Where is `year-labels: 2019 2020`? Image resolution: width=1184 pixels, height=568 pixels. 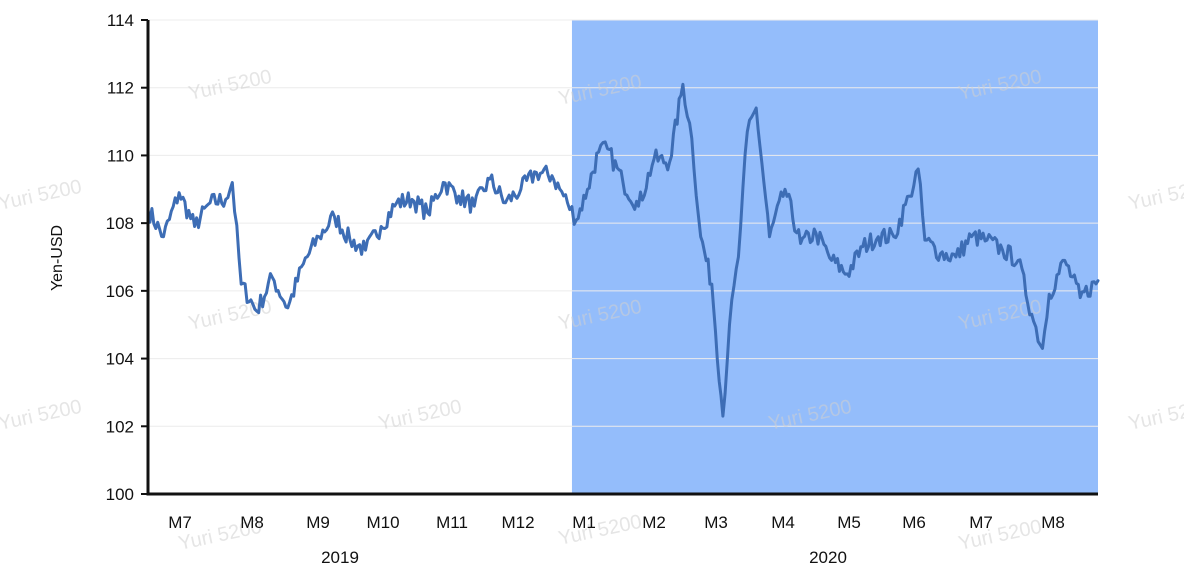 year-labels: 2019 2020 is located at coordinates (584, 557).